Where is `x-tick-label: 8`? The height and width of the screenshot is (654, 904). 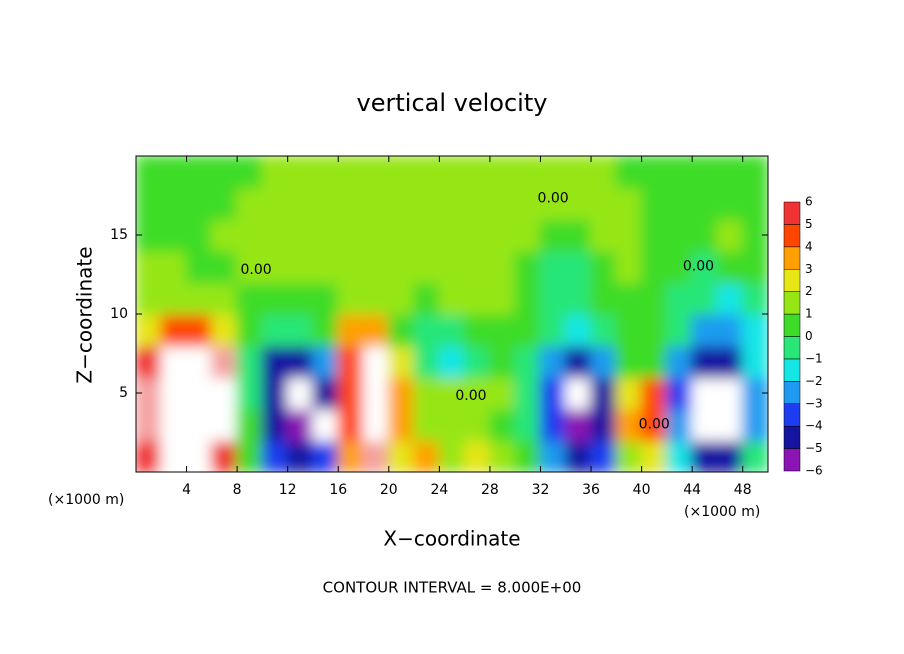 x-tick-label: 8 is located at coordinates (237, 490).